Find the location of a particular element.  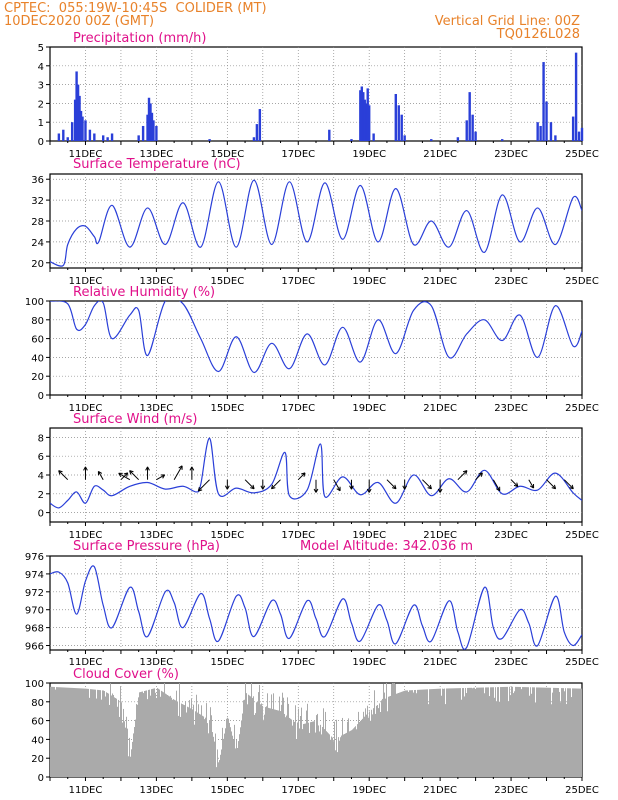

pressure-ytick-label: 972 is located at coordinates (34, 593).